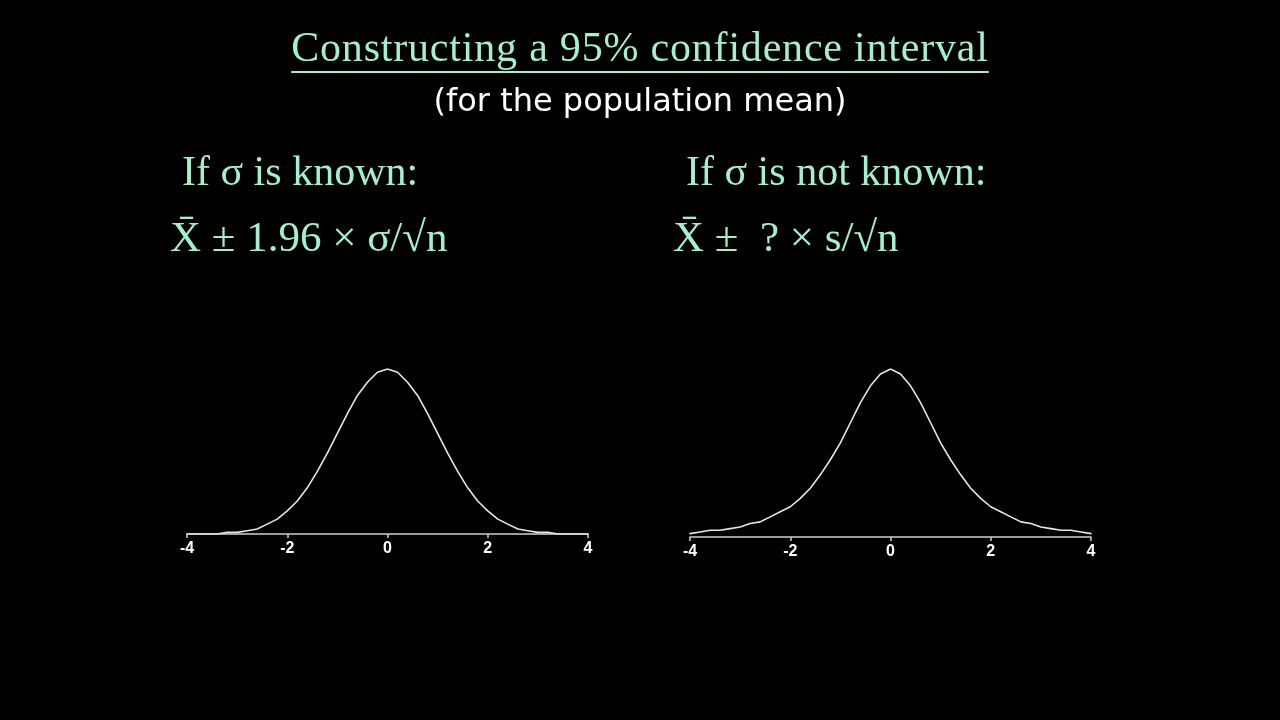  What do you see at coordinates (786, 236) in the screenshot?
I see `chart-subtitle: X̄ ± ? × s/√n` at bounding box center [786, 236].